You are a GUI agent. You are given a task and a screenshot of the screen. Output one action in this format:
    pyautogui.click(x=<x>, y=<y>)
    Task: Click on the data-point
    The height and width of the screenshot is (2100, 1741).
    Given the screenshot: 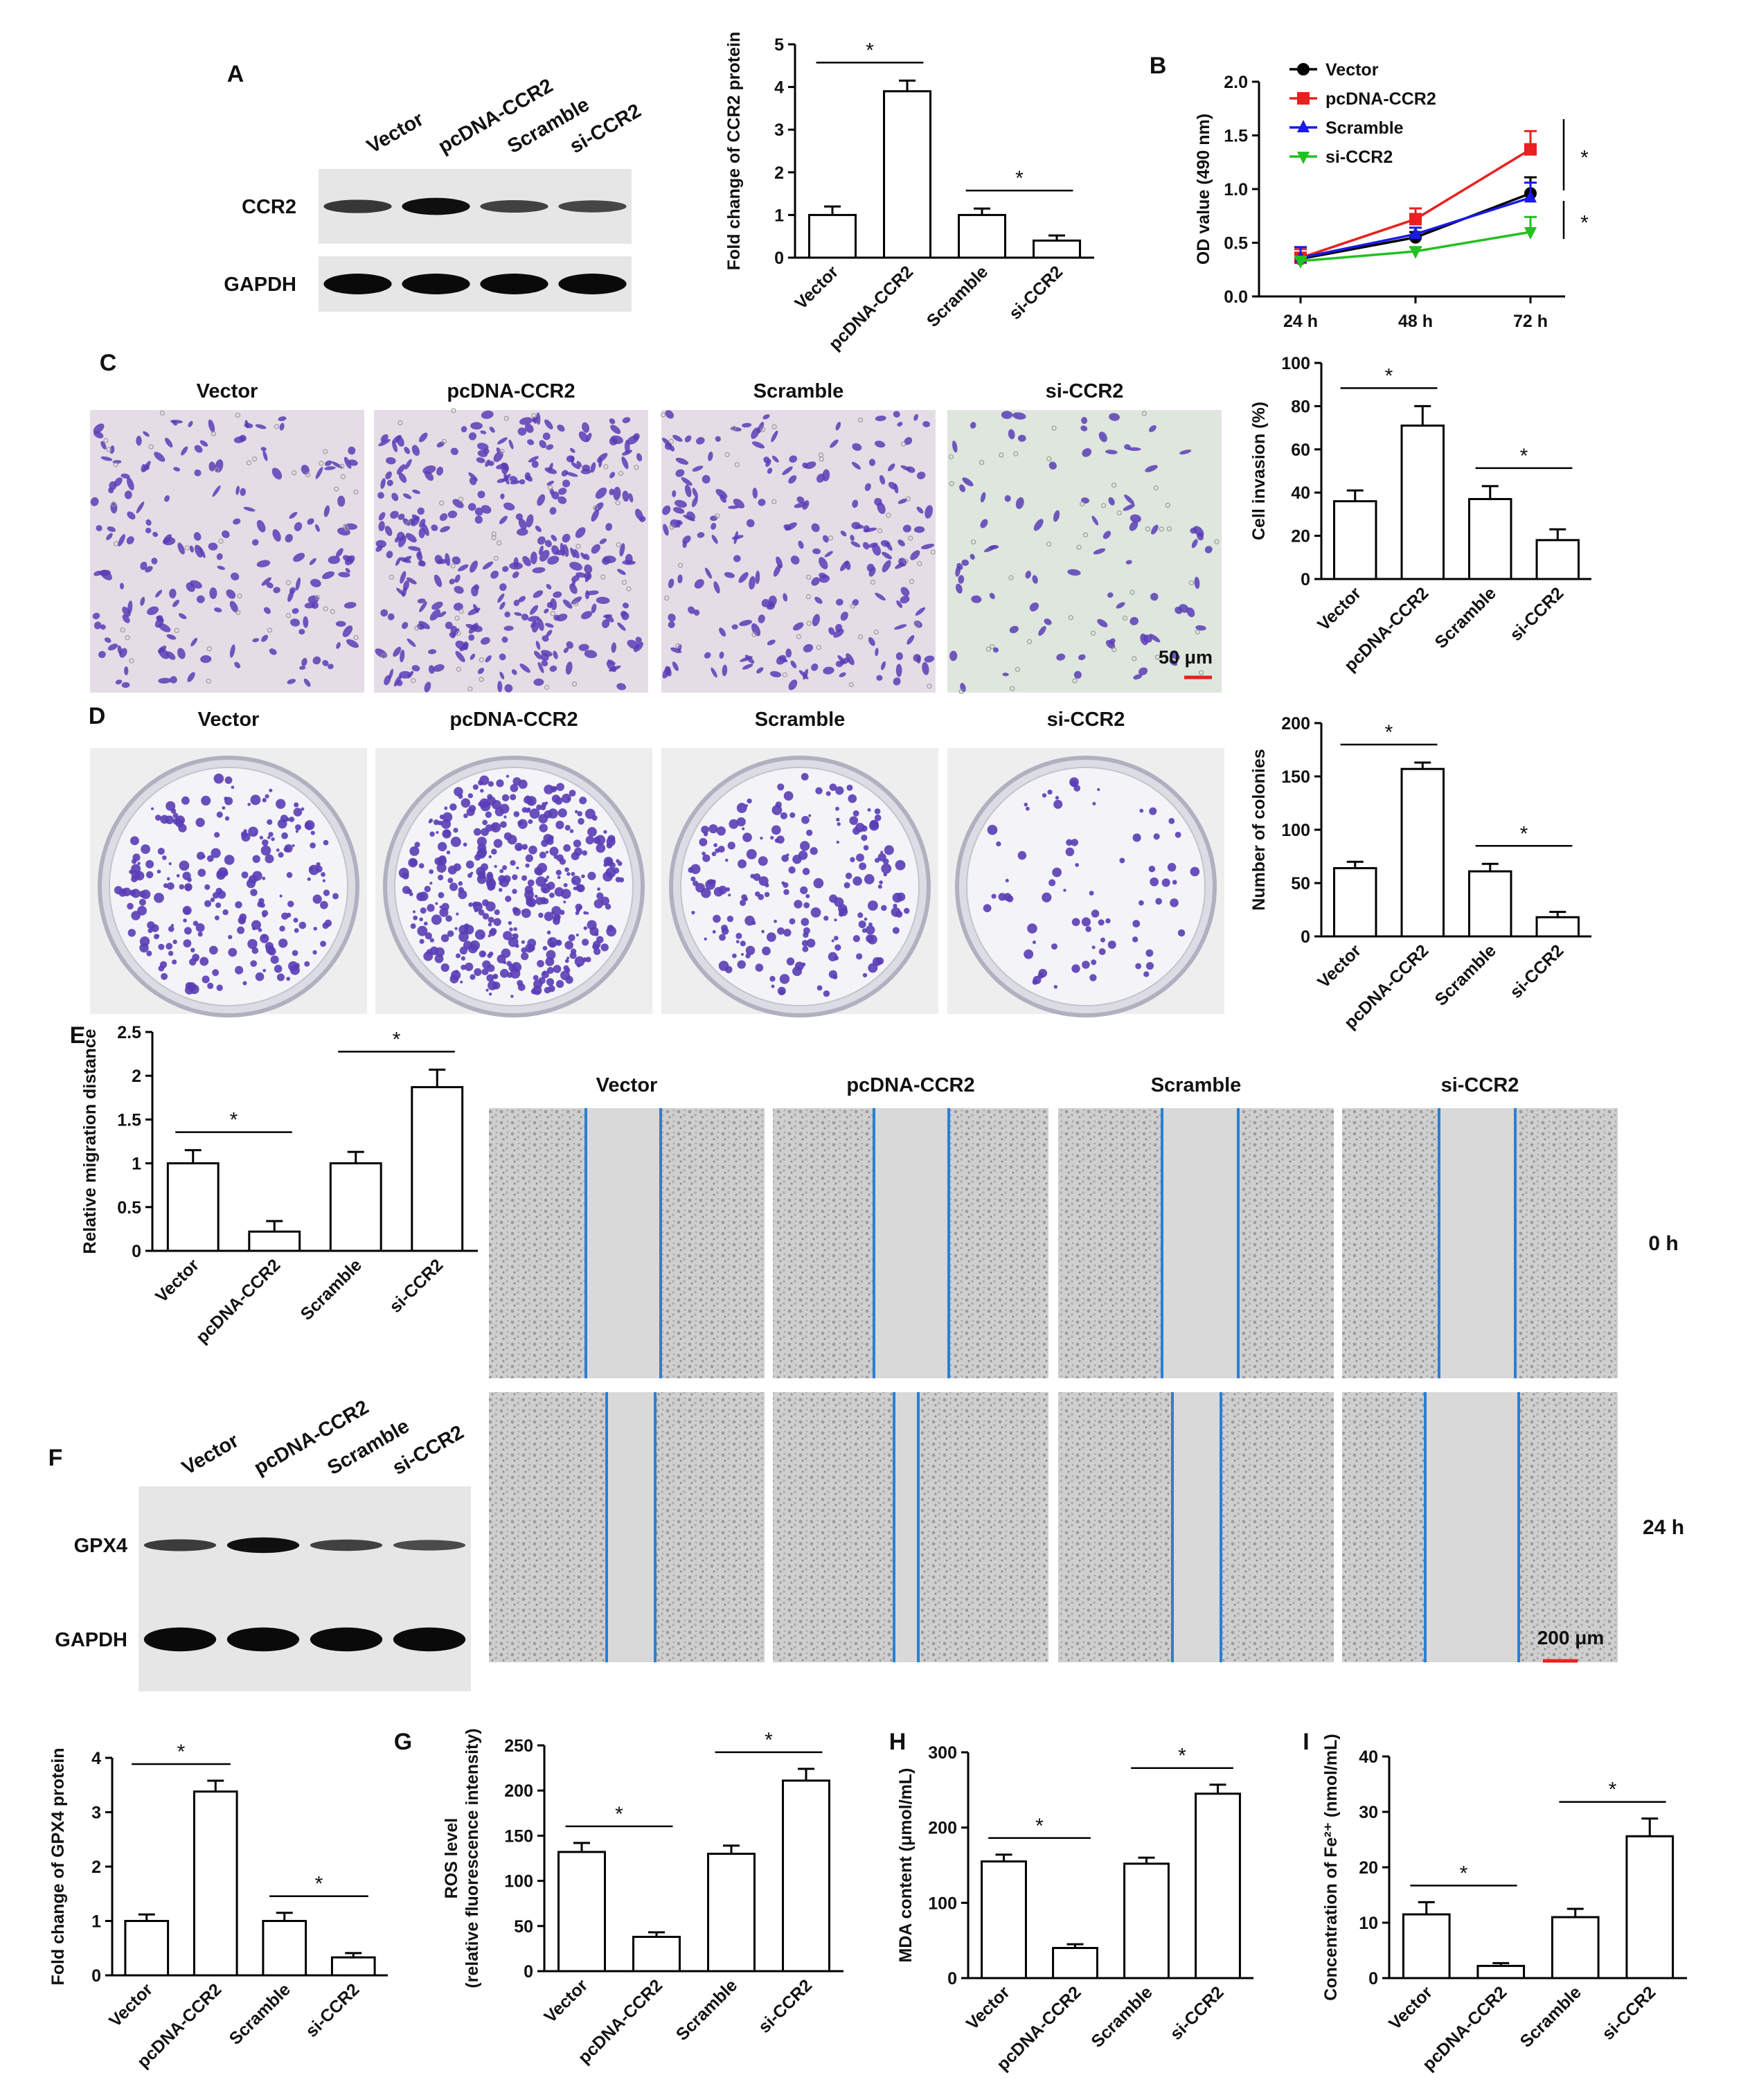 What is the action you would take?
    pyautogui.click(x=1530, y=196)
    